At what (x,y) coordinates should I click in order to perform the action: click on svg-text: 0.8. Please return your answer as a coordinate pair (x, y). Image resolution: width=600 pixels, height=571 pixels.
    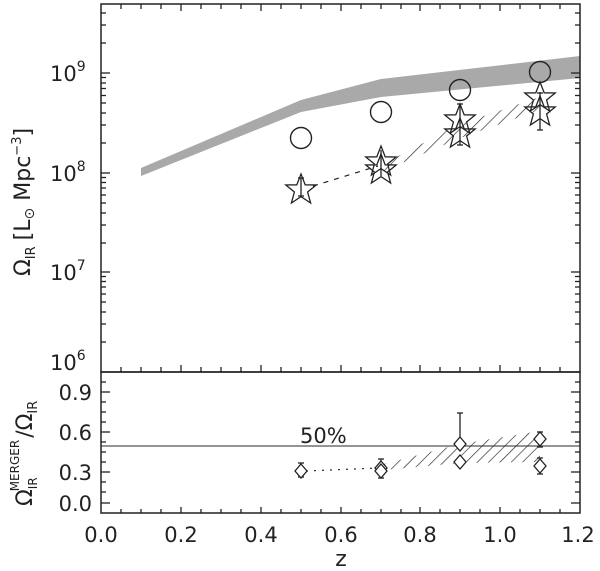
    Looking at the image, I should click on (419, 535).